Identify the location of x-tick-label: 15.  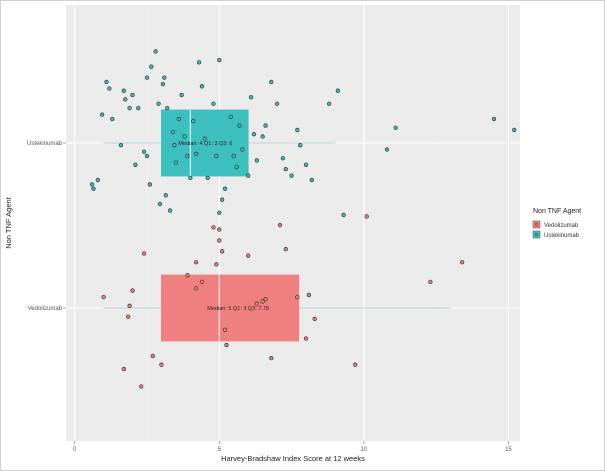
(508, 450).